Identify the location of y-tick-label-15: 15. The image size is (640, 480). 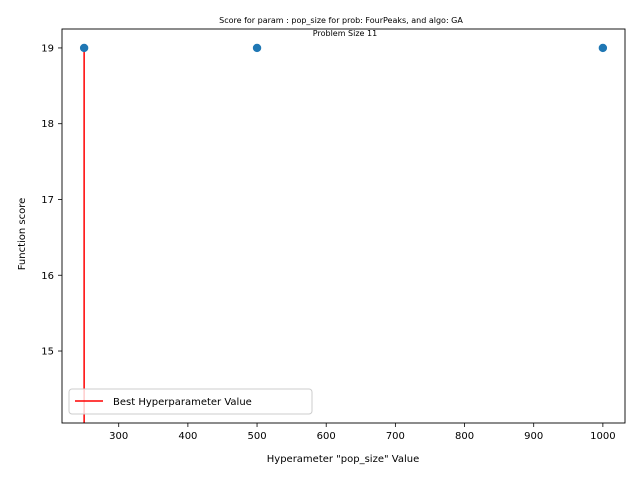
(47, 352).